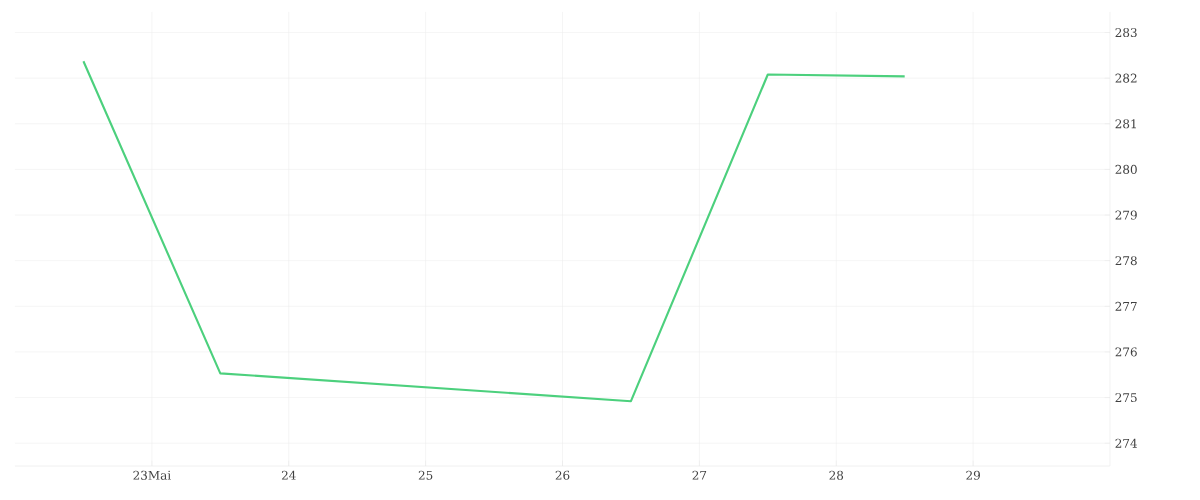 The width and height of the screenshot is (1200, 500). Describe the element at coordinates (1126, 443) in the screenshot. I see `y-tick-label: 274` at that location.